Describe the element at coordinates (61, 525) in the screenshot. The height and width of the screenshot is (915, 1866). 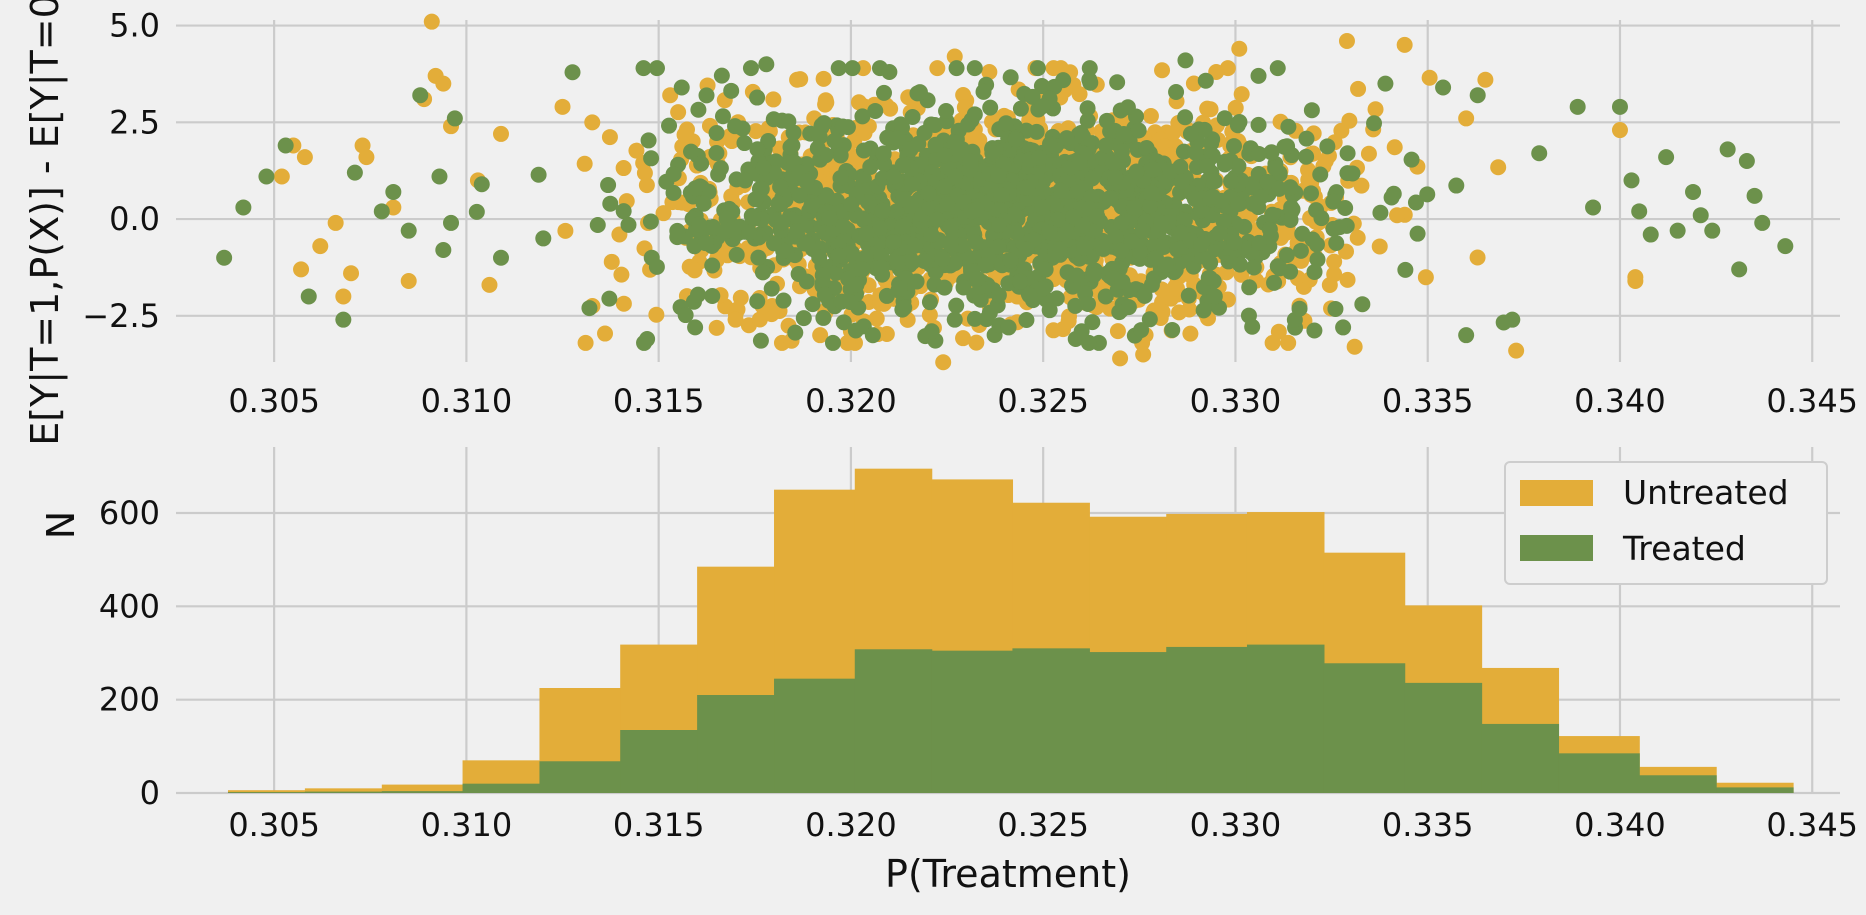
I see `histogram-y-axis-label: N` at that location.